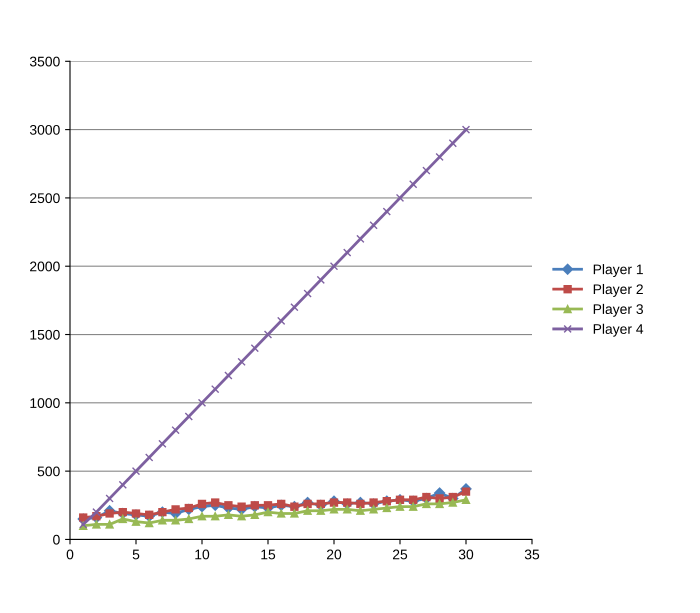 Image resolution: width=700 pixels, height=613 pixels. What do you see at coordinates (136, 555) in the screenshot?
I see `x-tick-label: 5` at bounding box center [136, 555].